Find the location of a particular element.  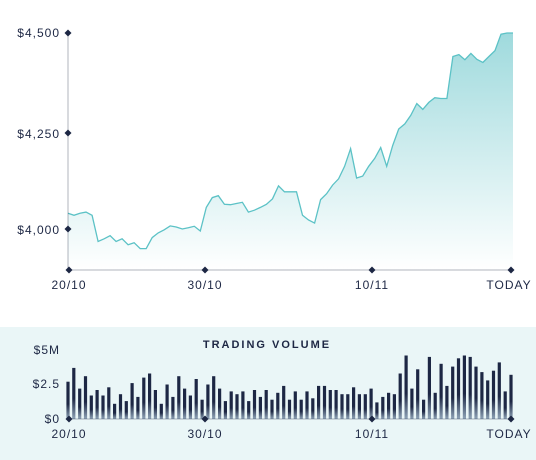

volume-x-tick-label: TODAY is located at coordinates (508, 434).